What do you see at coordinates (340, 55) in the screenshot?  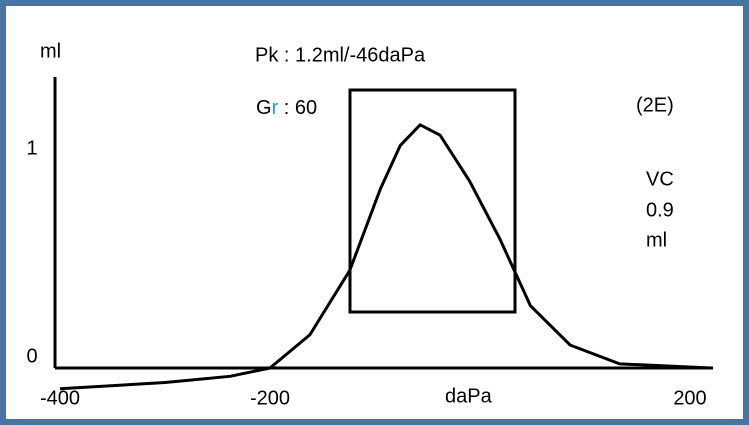 I see `peak-note: Pk : 1.2ml/-46daPa` at bounding box center [340, 55].